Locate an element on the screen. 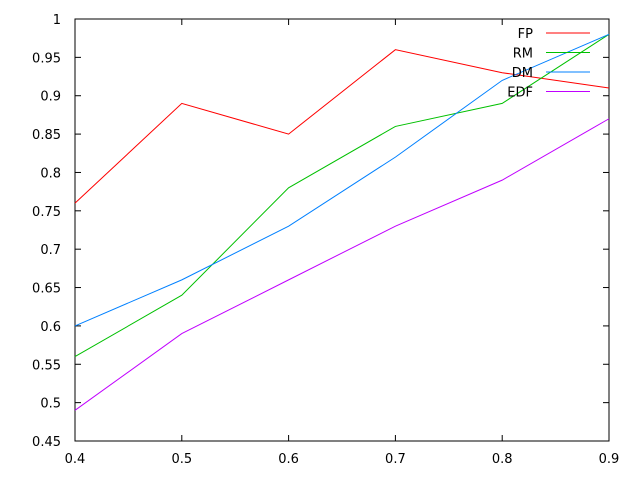 The image size is (640, 480). y-tick-label: 0.7 is located at coordinates (50, 250).